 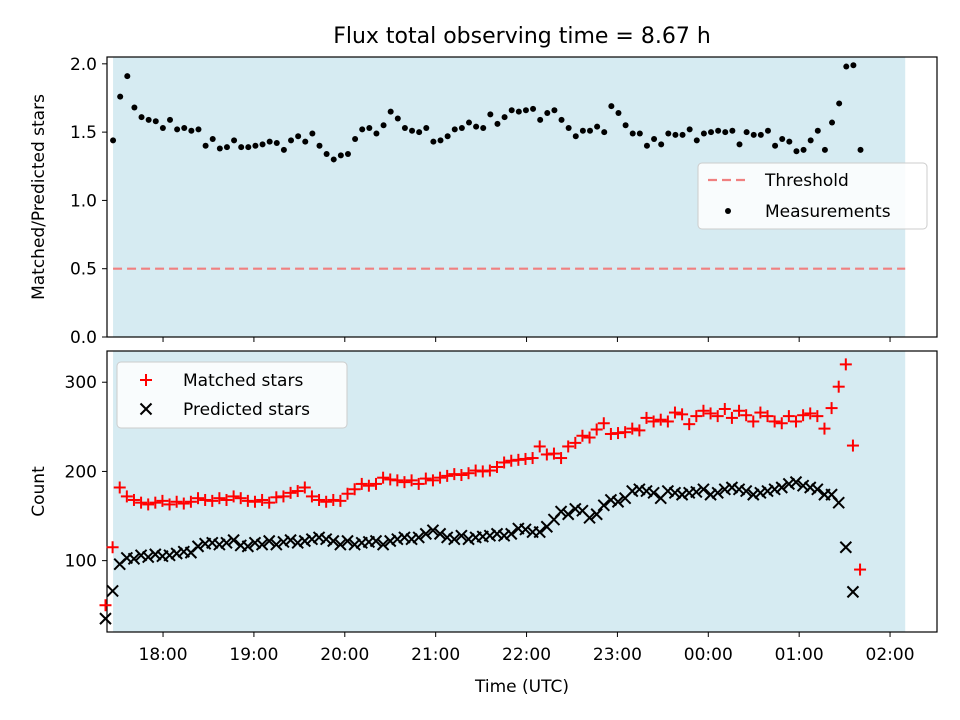 What do you see at coordinates (81, 472) in the screenshot?
I see `y-tick-label: 200` at bounding box center [81, 472].